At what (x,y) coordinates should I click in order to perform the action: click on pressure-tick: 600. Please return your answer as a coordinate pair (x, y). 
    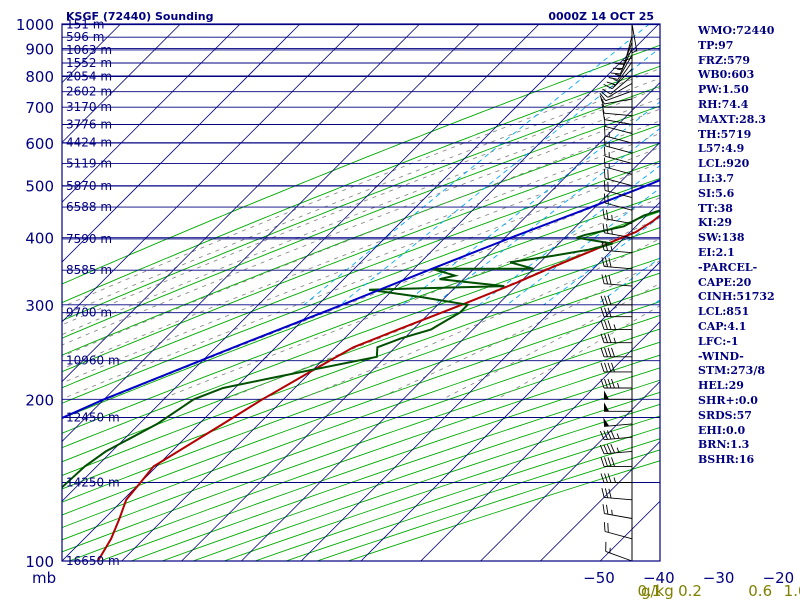
    Looking at the image, I should click on (39, 144).